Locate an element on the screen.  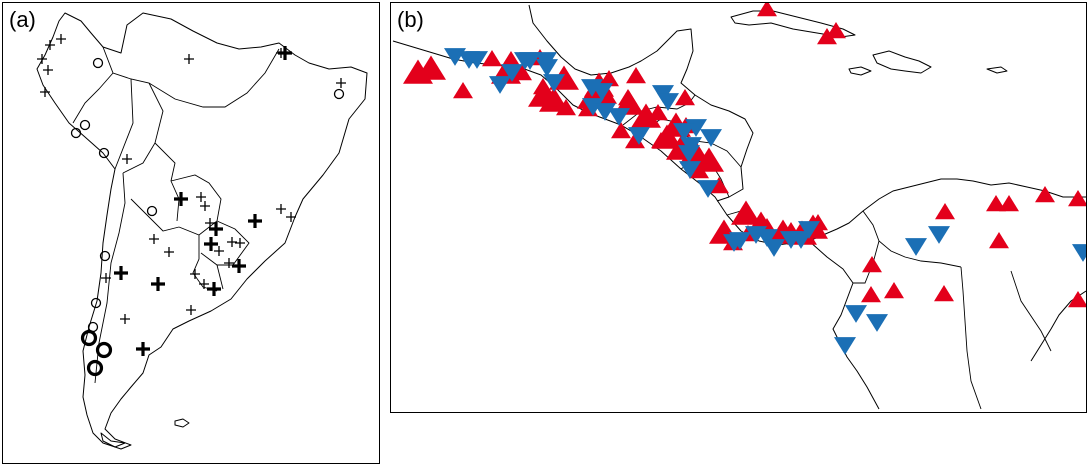
yucatan-gulf-coast is located at coordinates (641, 103).